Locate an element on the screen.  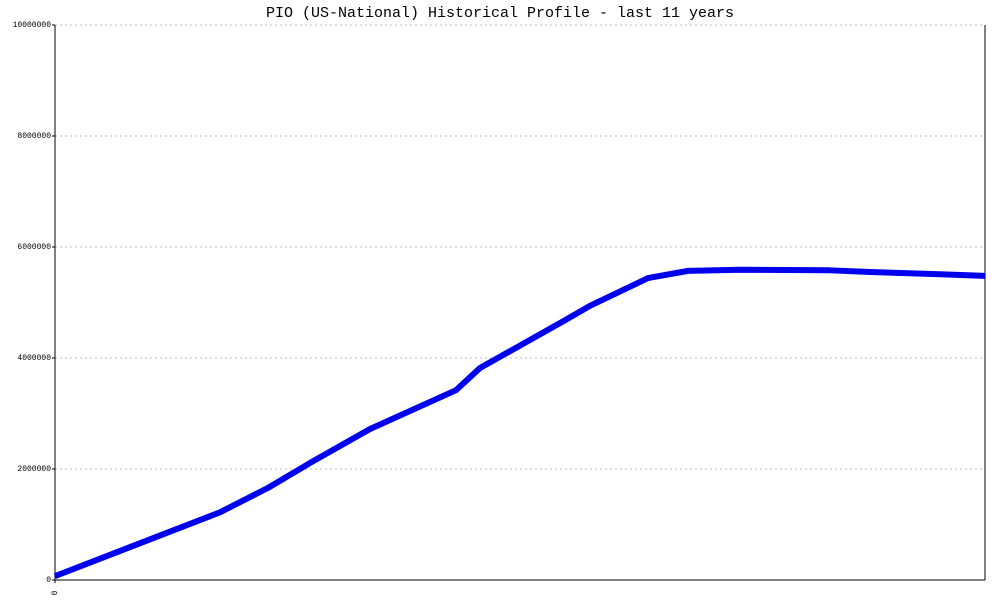
x-tick-label: 0 is located at coordinates (55, 592).